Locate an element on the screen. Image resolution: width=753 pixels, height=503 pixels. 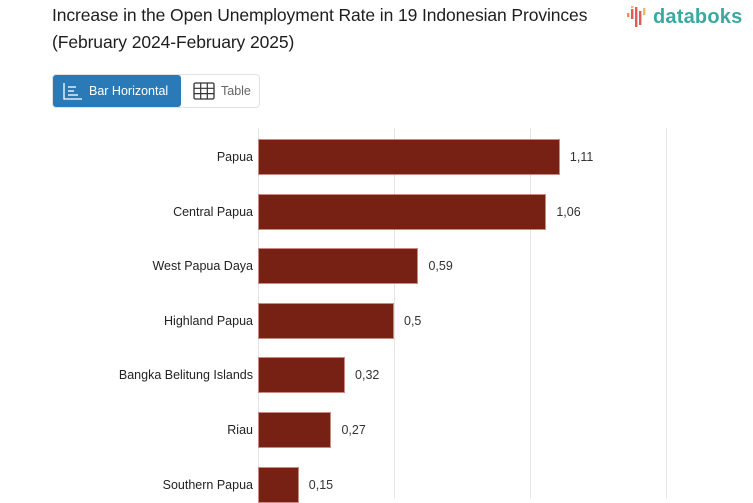
logo-text: databoks is located at coordinates (698, 16).